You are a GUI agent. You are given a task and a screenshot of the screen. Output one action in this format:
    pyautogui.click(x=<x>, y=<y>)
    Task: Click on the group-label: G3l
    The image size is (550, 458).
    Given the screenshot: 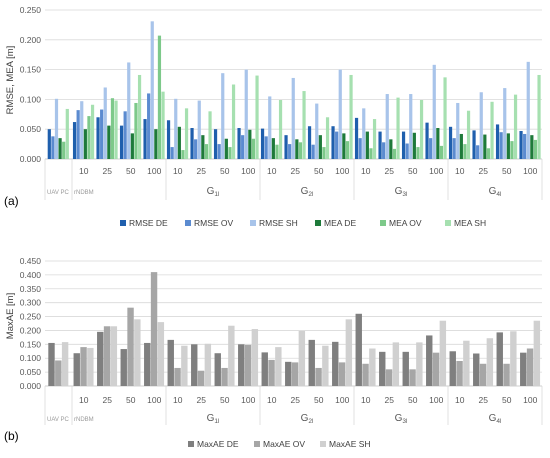 What is the action you would take?
    pyautogui.click(x=401, y=192)
    